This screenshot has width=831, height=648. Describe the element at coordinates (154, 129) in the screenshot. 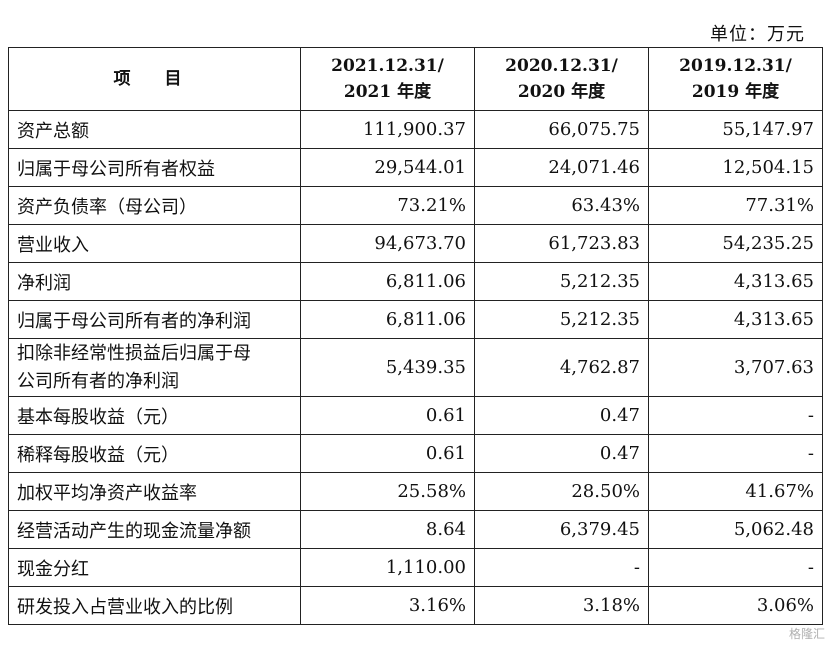

I see `row-label: 资产总额` at that location.